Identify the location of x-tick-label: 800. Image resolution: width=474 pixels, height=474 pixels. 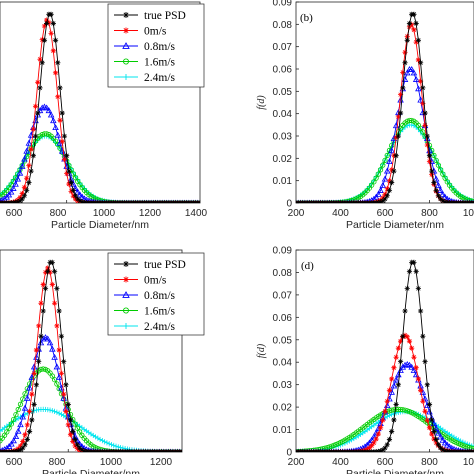
(58, 213).